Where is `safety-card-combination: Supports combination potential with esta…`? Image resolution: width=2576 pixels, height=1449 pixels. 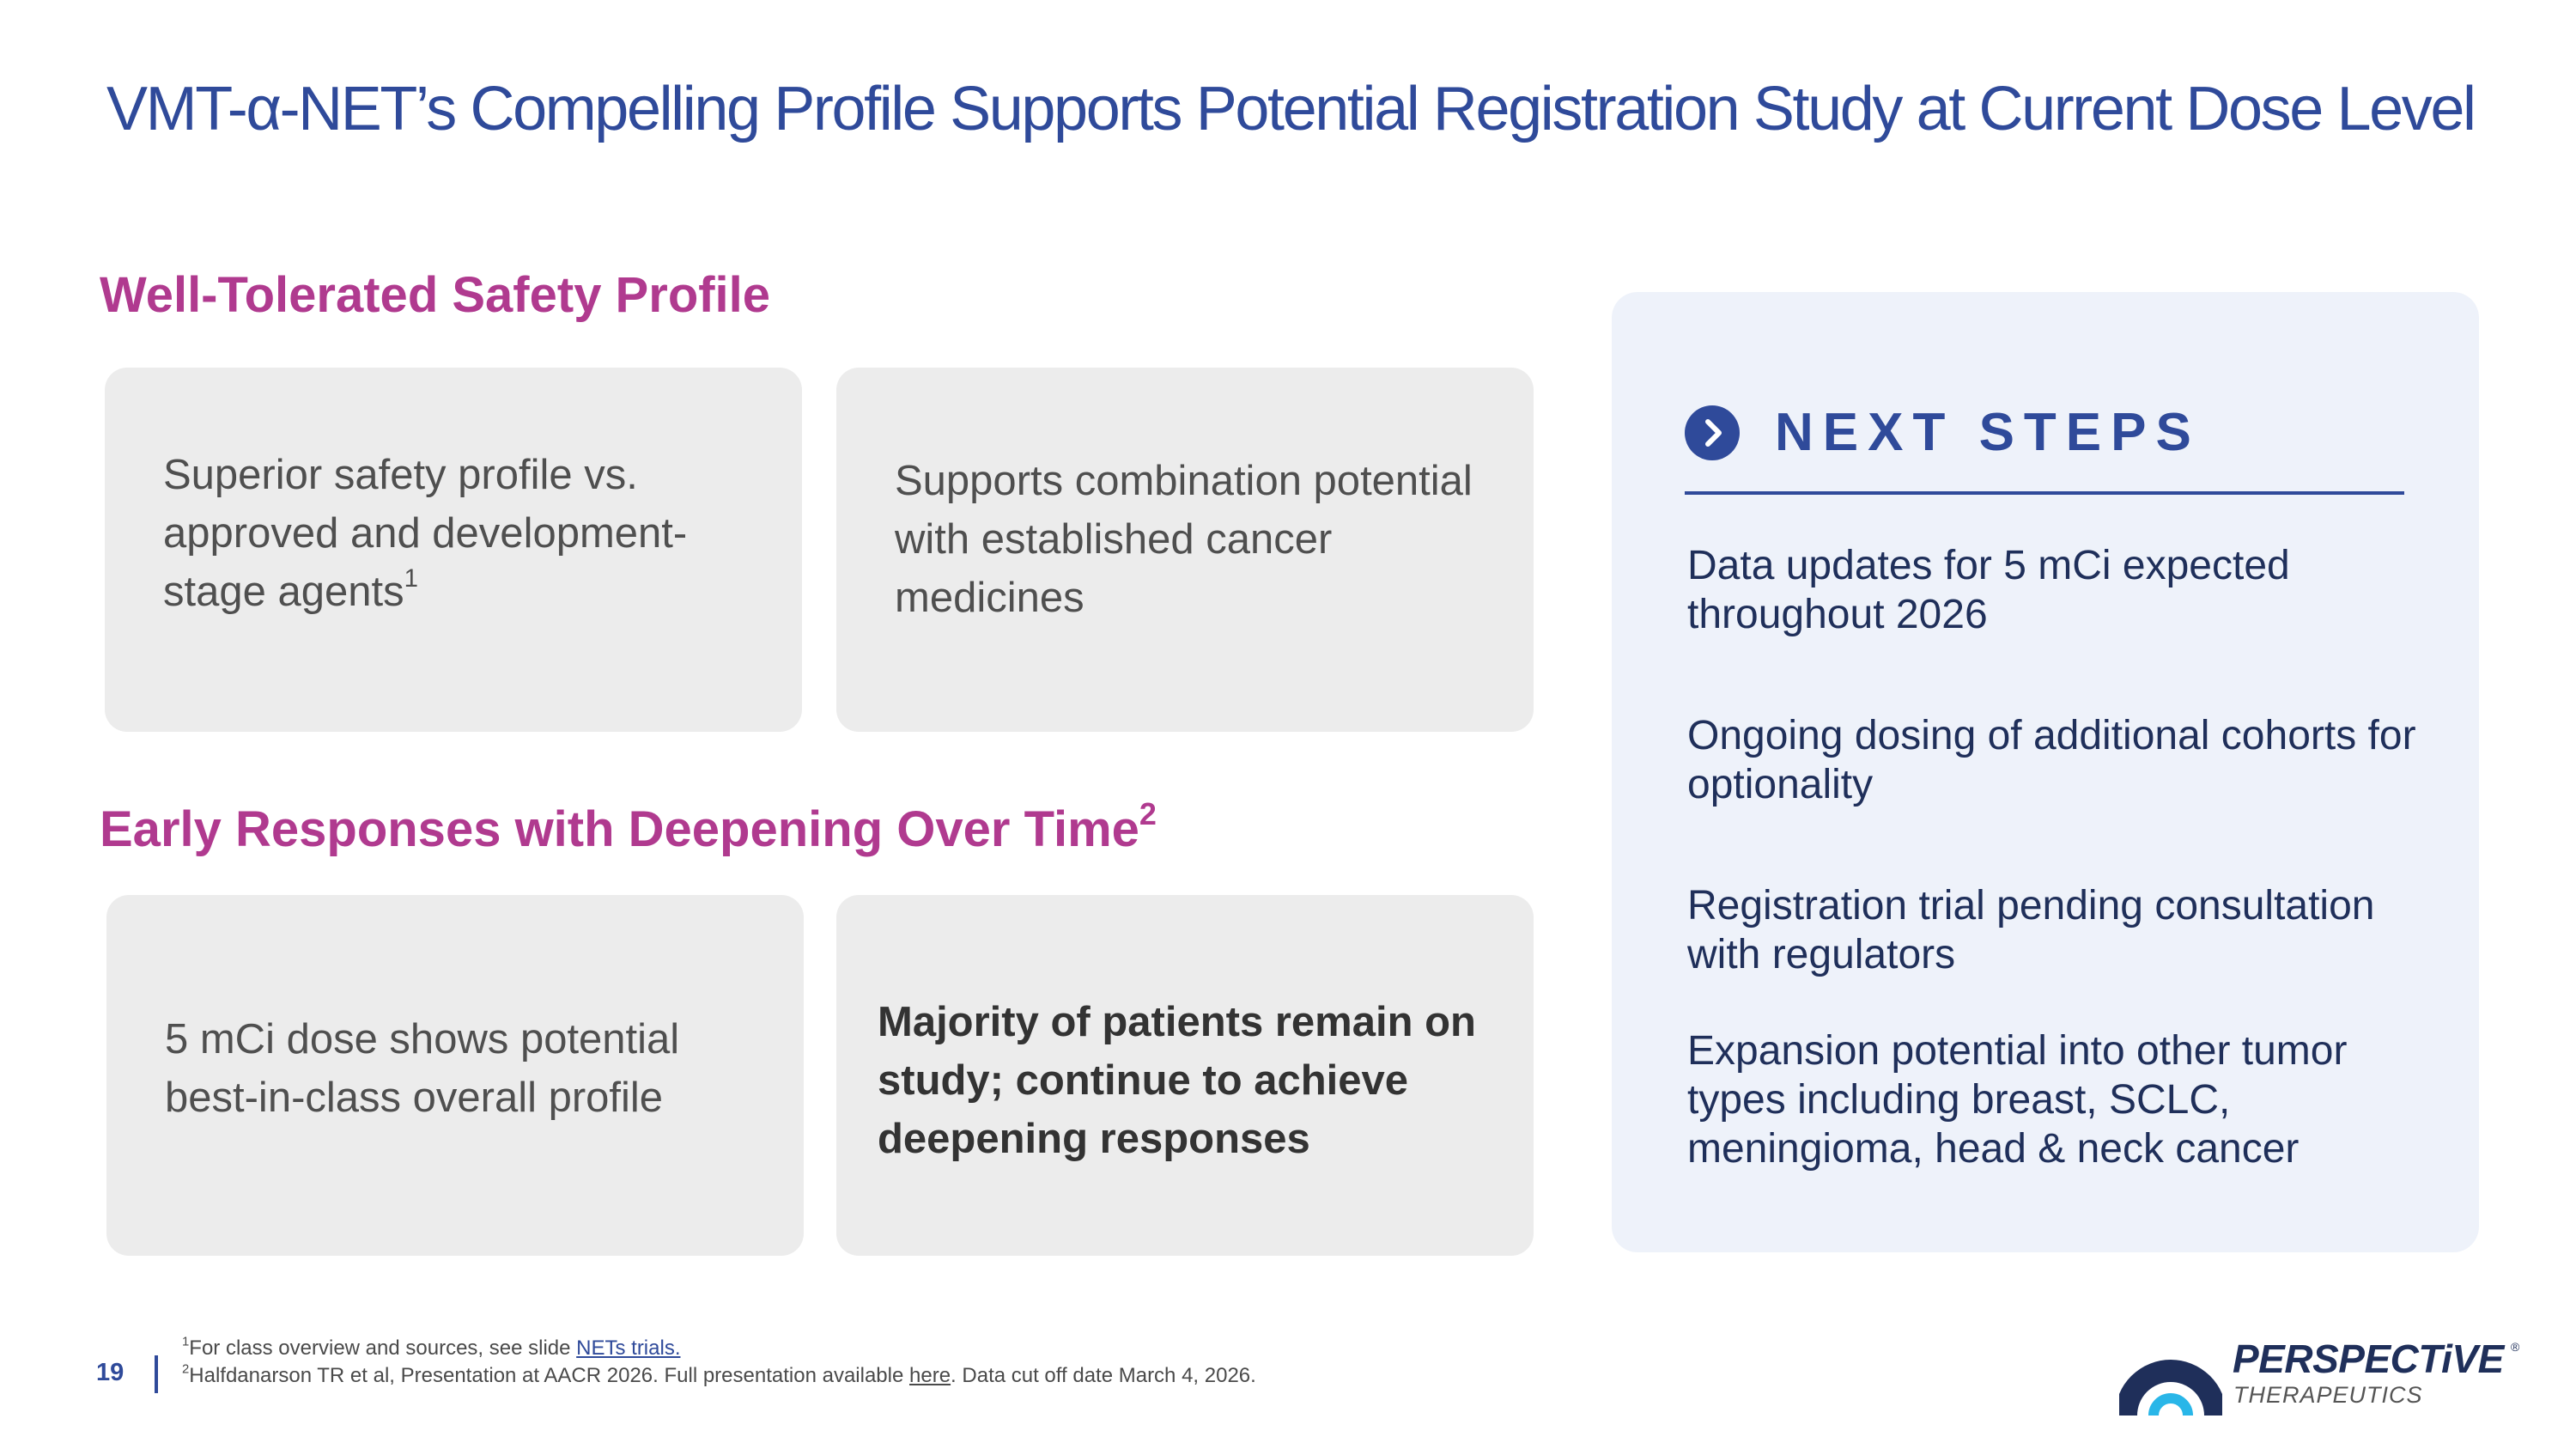 safety-card-combination: Supports combination potential with esta… is located at coordinates (1185, 550).